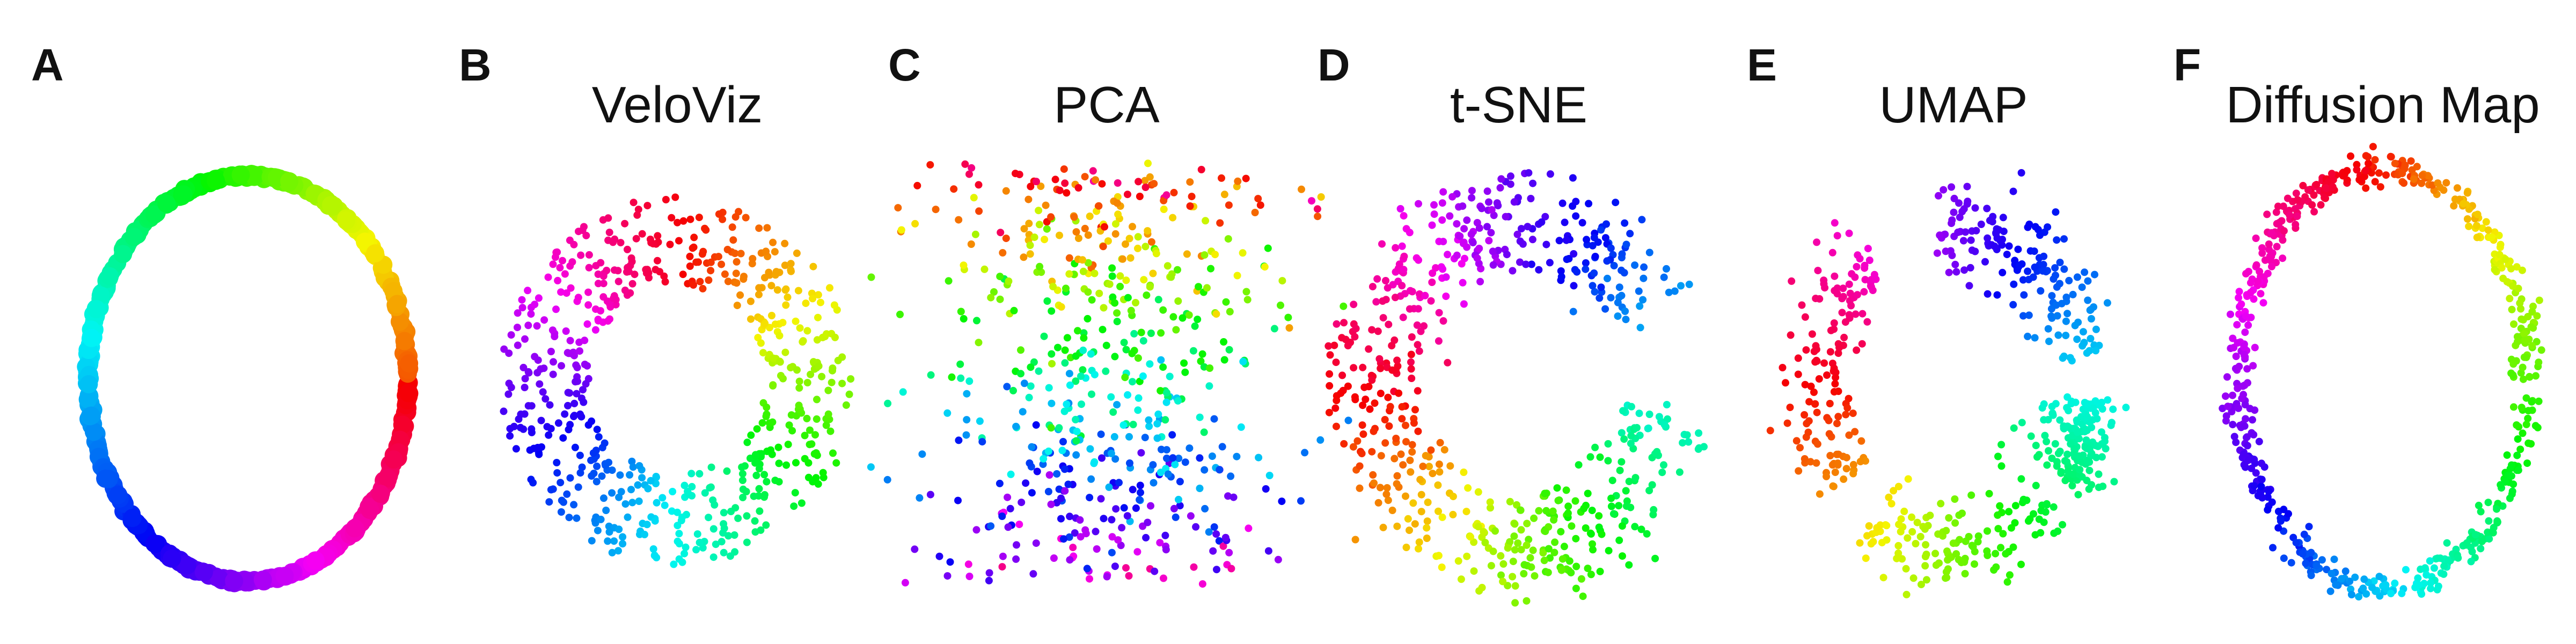 The height and width of the screenshot is (644, 2576). I want to click on point-a, so click(409, 363).